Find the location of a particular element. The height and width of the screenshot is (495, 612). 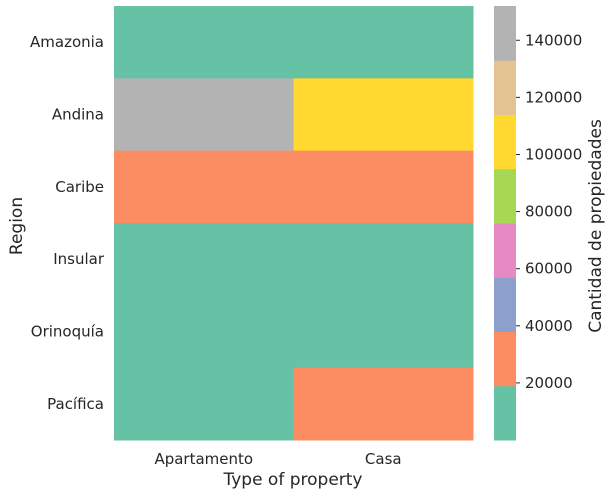

colorbar-tick-120000: 120000 is located at coordinates (553, 97).